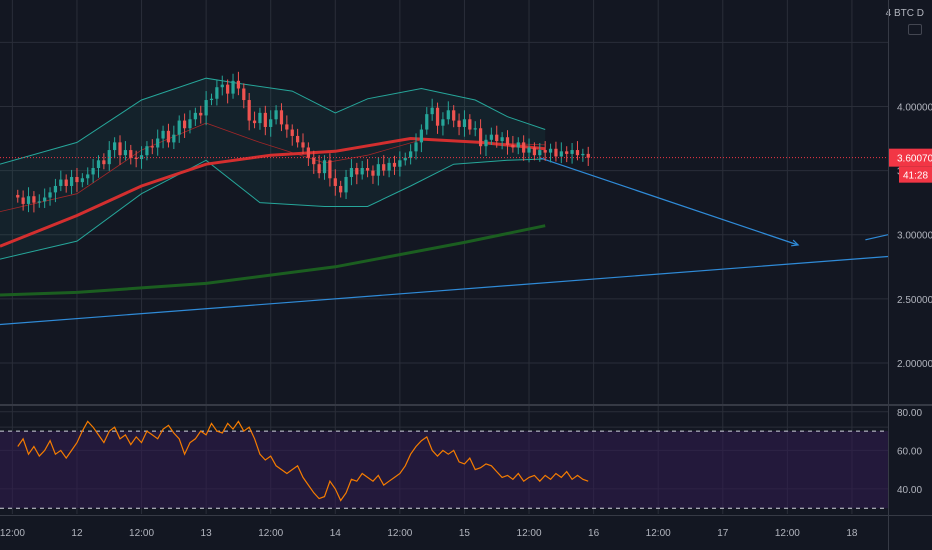  I want to click on settings-icon, so click(915, 29).